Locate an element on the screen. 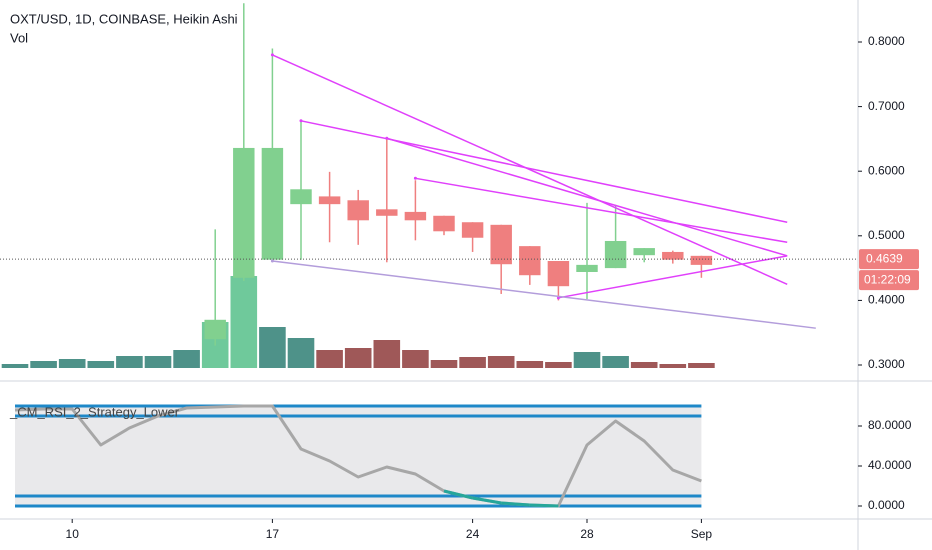 The width and height of the screenshot is (932, 550). x-tick-label: 10 is located at coordinates (73, 534).